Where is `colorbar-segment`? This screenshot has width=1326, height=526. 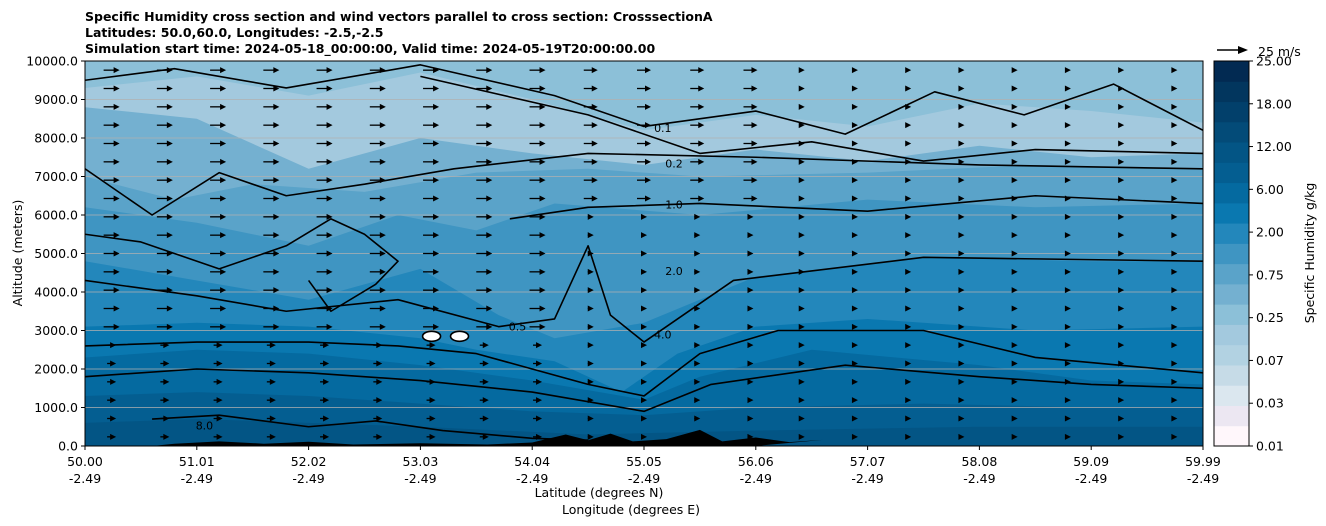 colorbar-segment is located at coordinates (1231, 233).